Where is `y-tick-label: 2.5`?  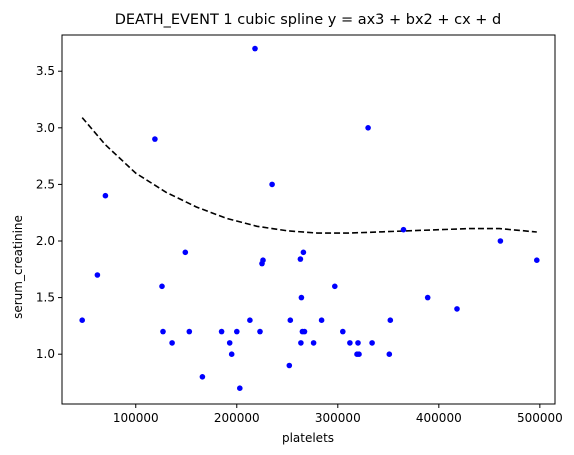 y-tick-label: 2.5 is located at coordinates (45, 184).